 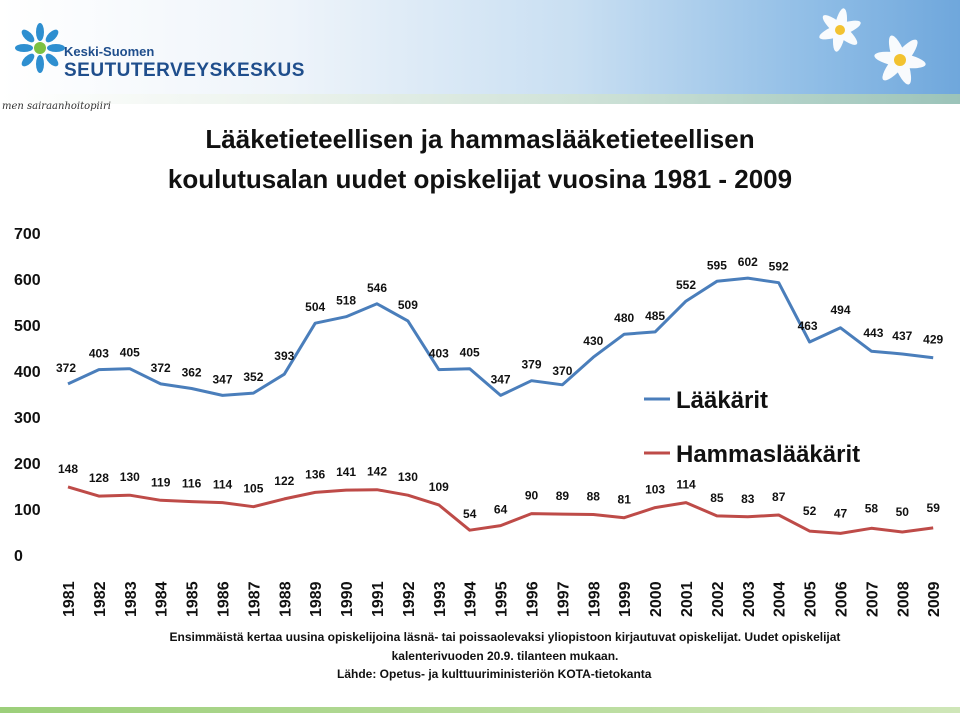 I want to click on x-tick-label: 2008, so click(x=903, y=599).